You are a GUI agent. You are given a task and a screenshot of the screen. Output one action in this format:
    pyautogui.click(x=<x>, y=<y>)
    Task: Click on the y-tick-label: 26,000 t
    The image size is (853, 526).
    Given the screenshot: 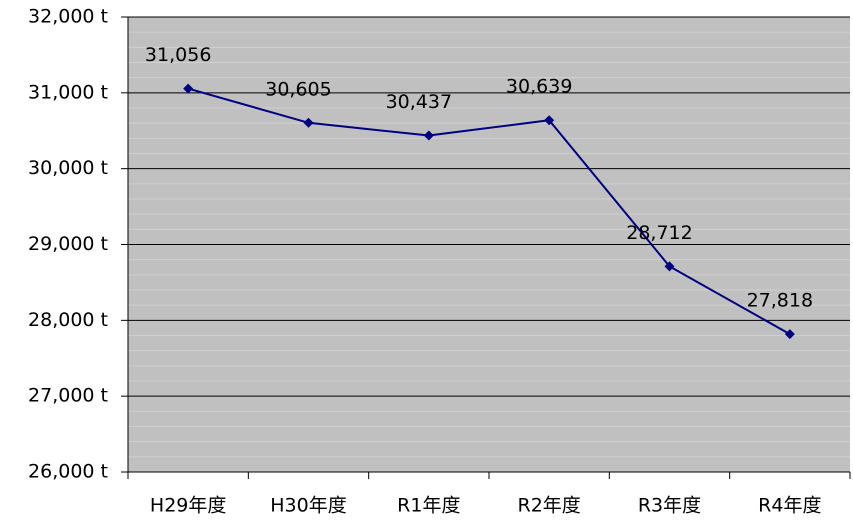 What is the action you would take?
    pyautogui.click(x=68, y=472)
    